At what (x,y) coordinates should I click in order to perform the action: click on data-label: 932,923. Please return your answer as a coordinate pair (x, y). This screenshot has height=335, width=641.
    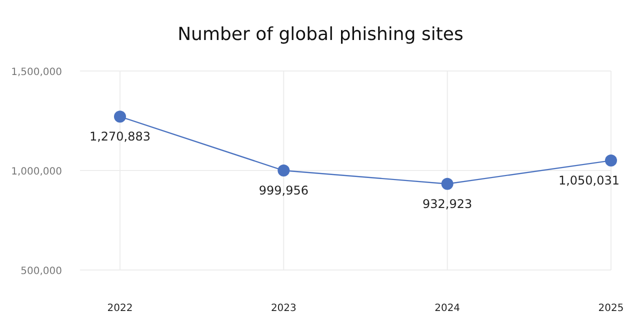
    Looking at the image, I should click on (447, 203).